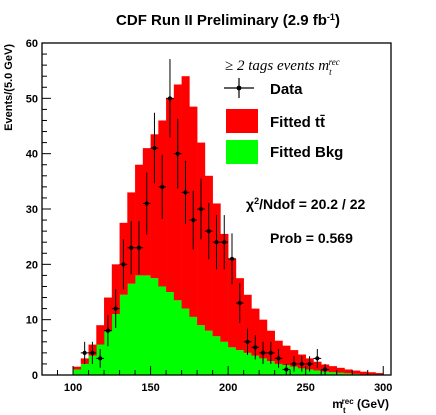  What do you see at coordinates (242, 121) in the screenshot?
I see `legend-ttbar-swatch` at bounding box center [242, 121].